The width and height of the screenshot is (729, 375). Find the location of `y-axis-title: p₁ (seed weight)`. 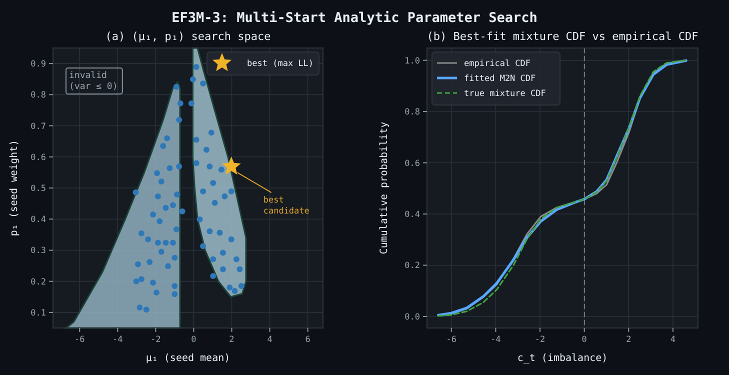

y-axis-title: p₁ (seed weight) is located at coordinates (14, 188).